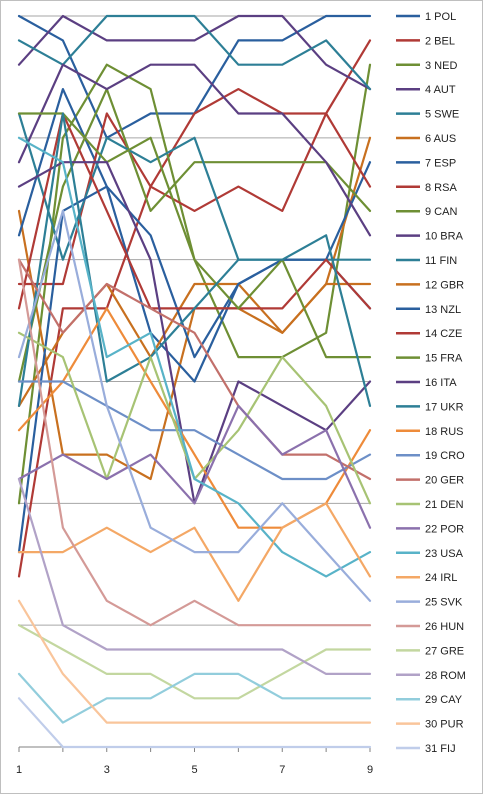  What do you see at coordinates (441, 261) in the screenshot?
I see `legend-label: 11 FIN` at bounding box center [441, 261].